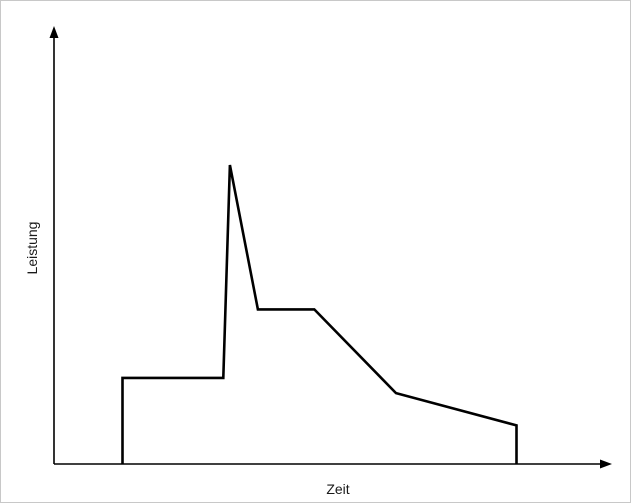 This screenshot has height=503, width=631. Describe the element at coordinates (32, 248) in the screenshot. I see `y-axis-label: Leistung` at that location.